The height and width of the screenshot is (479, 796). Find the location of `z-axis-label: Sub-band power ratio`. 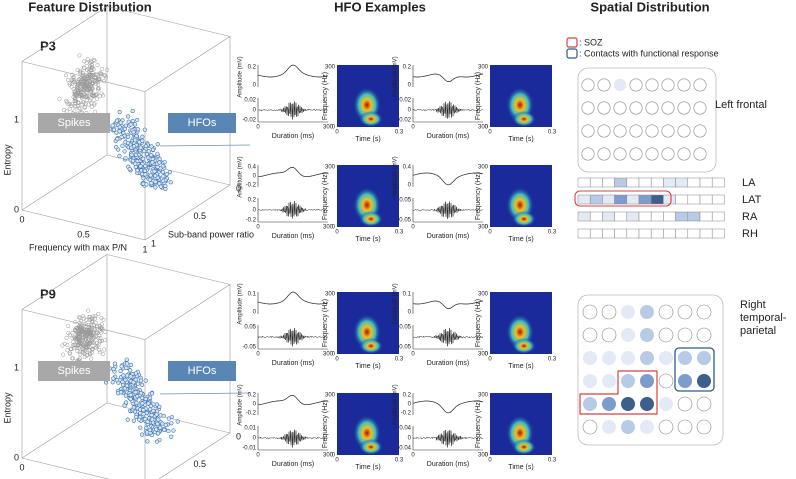

z-axis-label: Sub-band power ratio is located at coordinates (211, 478).